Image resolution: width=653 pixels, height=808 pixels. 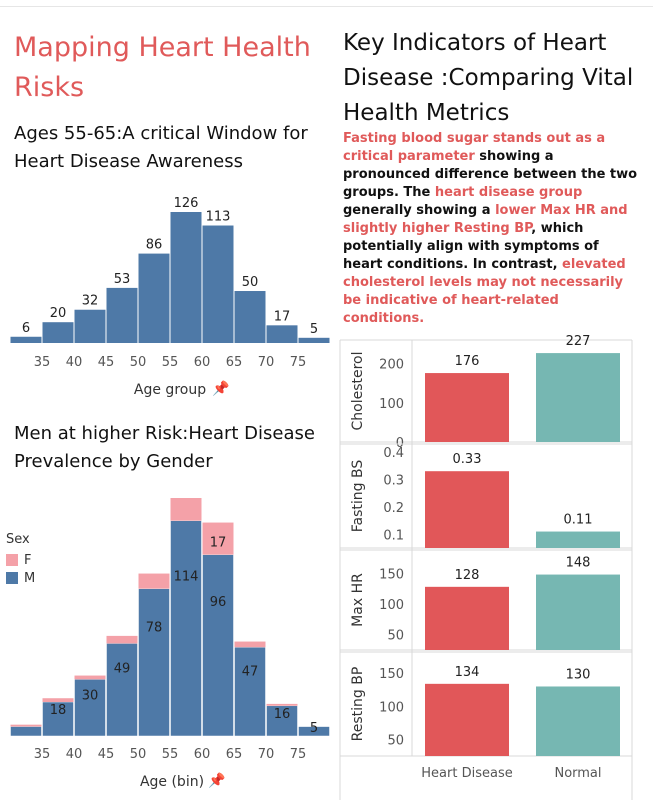 What do you see at coordinates (202, 362) in the screenshot?
I see `age-x-tick: 60` at bounding box center [202, 362].